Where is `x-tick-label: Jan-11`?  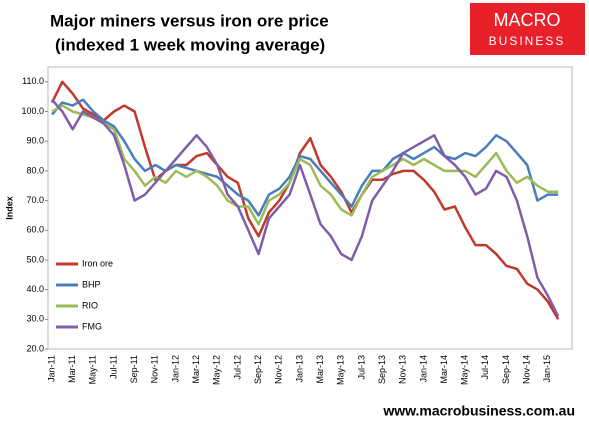 x-tick-label: Jan-11 is located at coordinates (51, 368).